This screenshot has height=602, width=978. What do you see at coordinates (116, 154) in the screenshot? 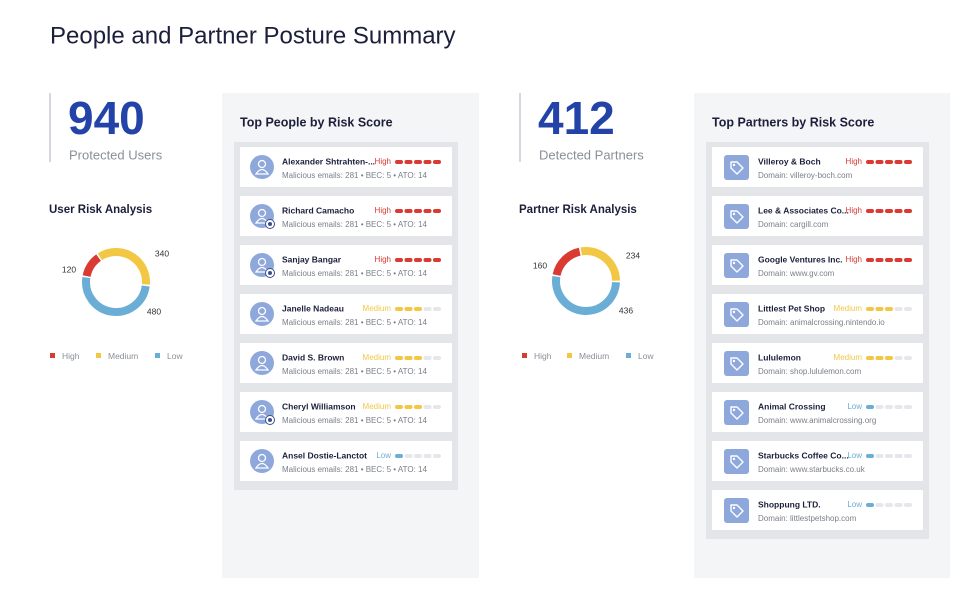
I see `stat-label: Protected Users` at bounding box center [116, 154].